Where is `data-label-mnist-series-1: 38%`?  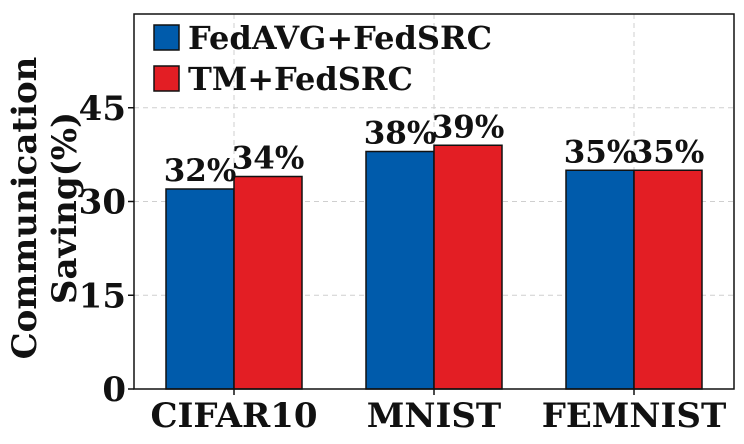
data-label-mnist-series-1: 38% is located at coordinates (400, 134).